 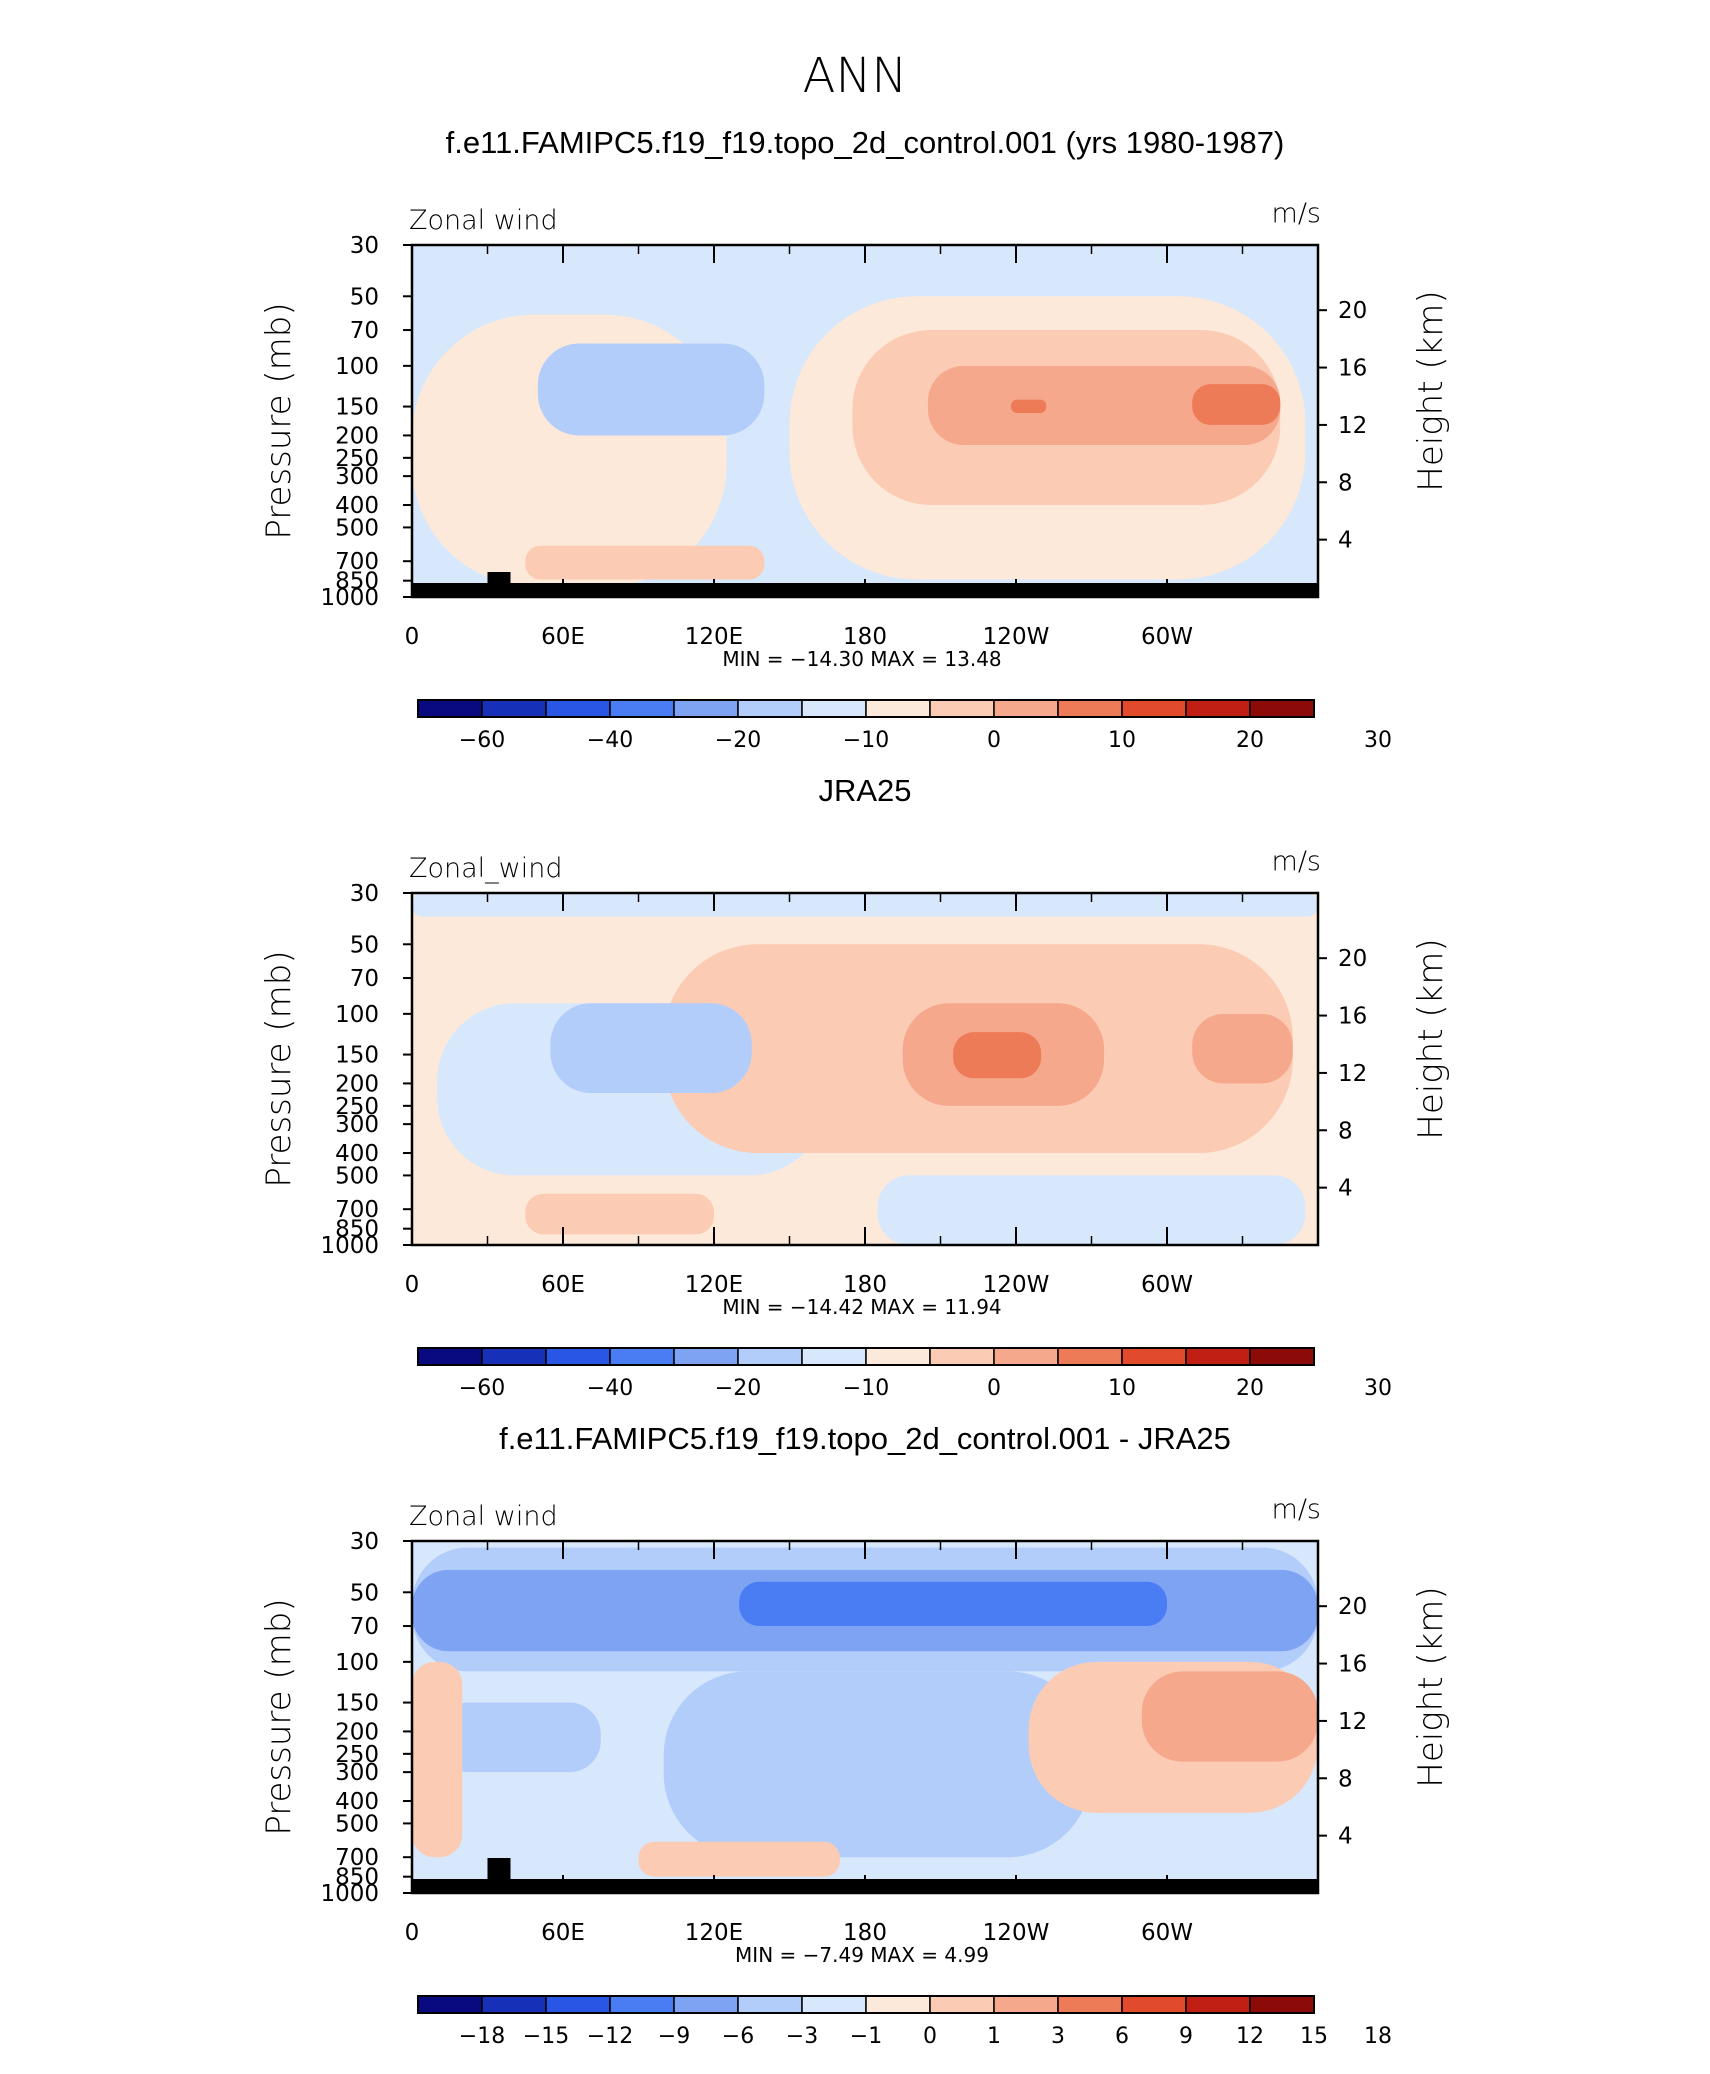 I want to click on colorbar-label: −60, so click(x=482, y=740).